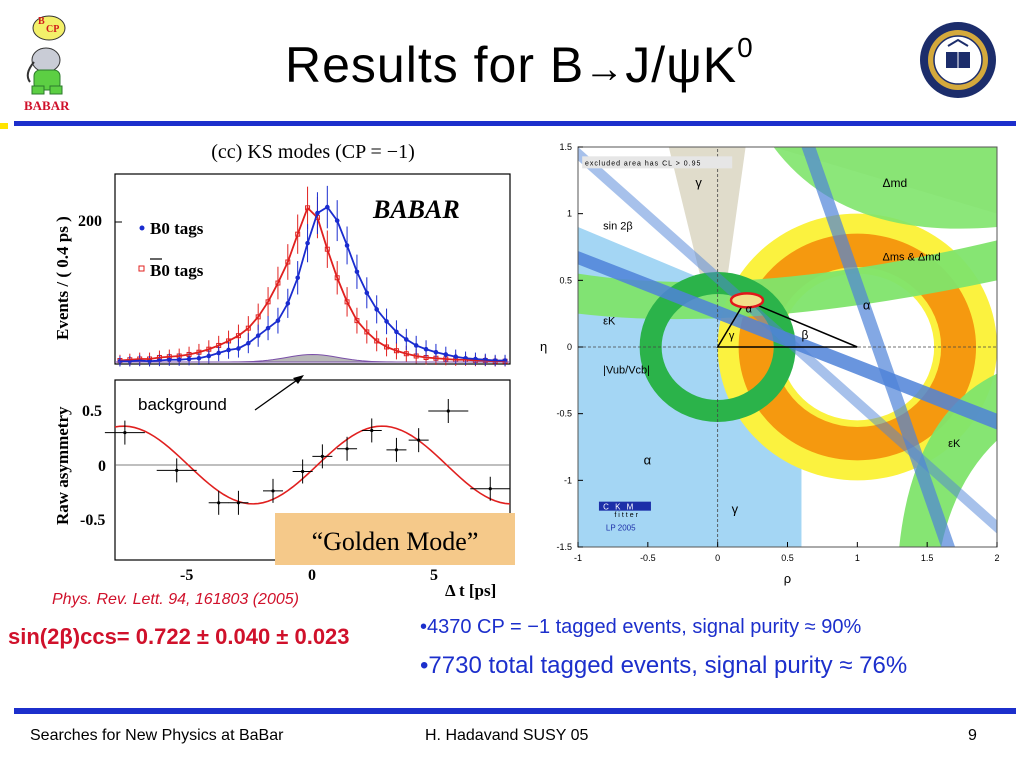  What do you see at coordinates (90, 221) in the screenshot?
I see `y-tick-200: 200` at bounding box center [90, 221].